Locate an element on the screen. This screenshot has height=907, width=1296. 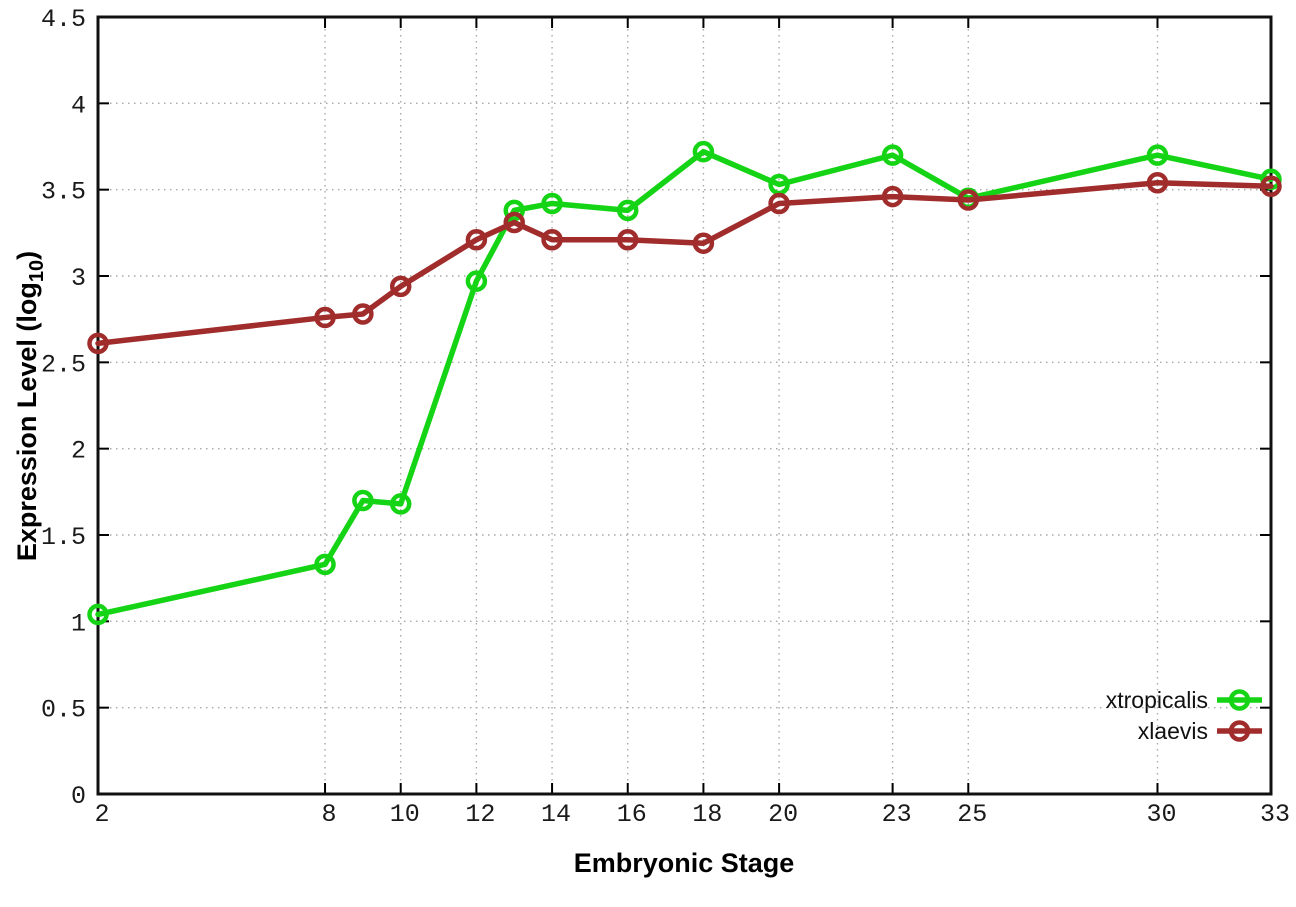
y-tick-label: 0 is located at coordinates (78, 796).